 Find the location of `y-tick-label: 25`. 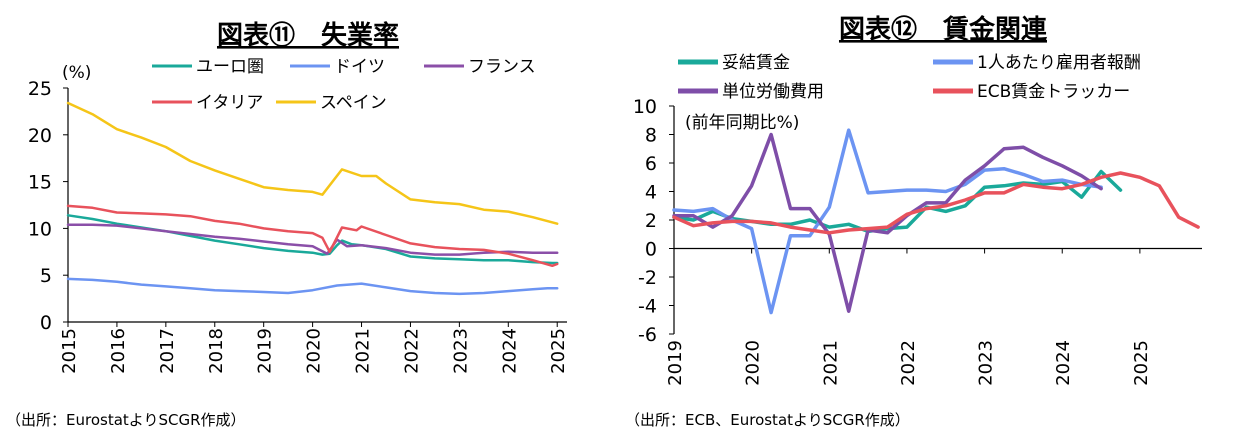

y-tick-label: 25 is located at coordinates (40, 89).